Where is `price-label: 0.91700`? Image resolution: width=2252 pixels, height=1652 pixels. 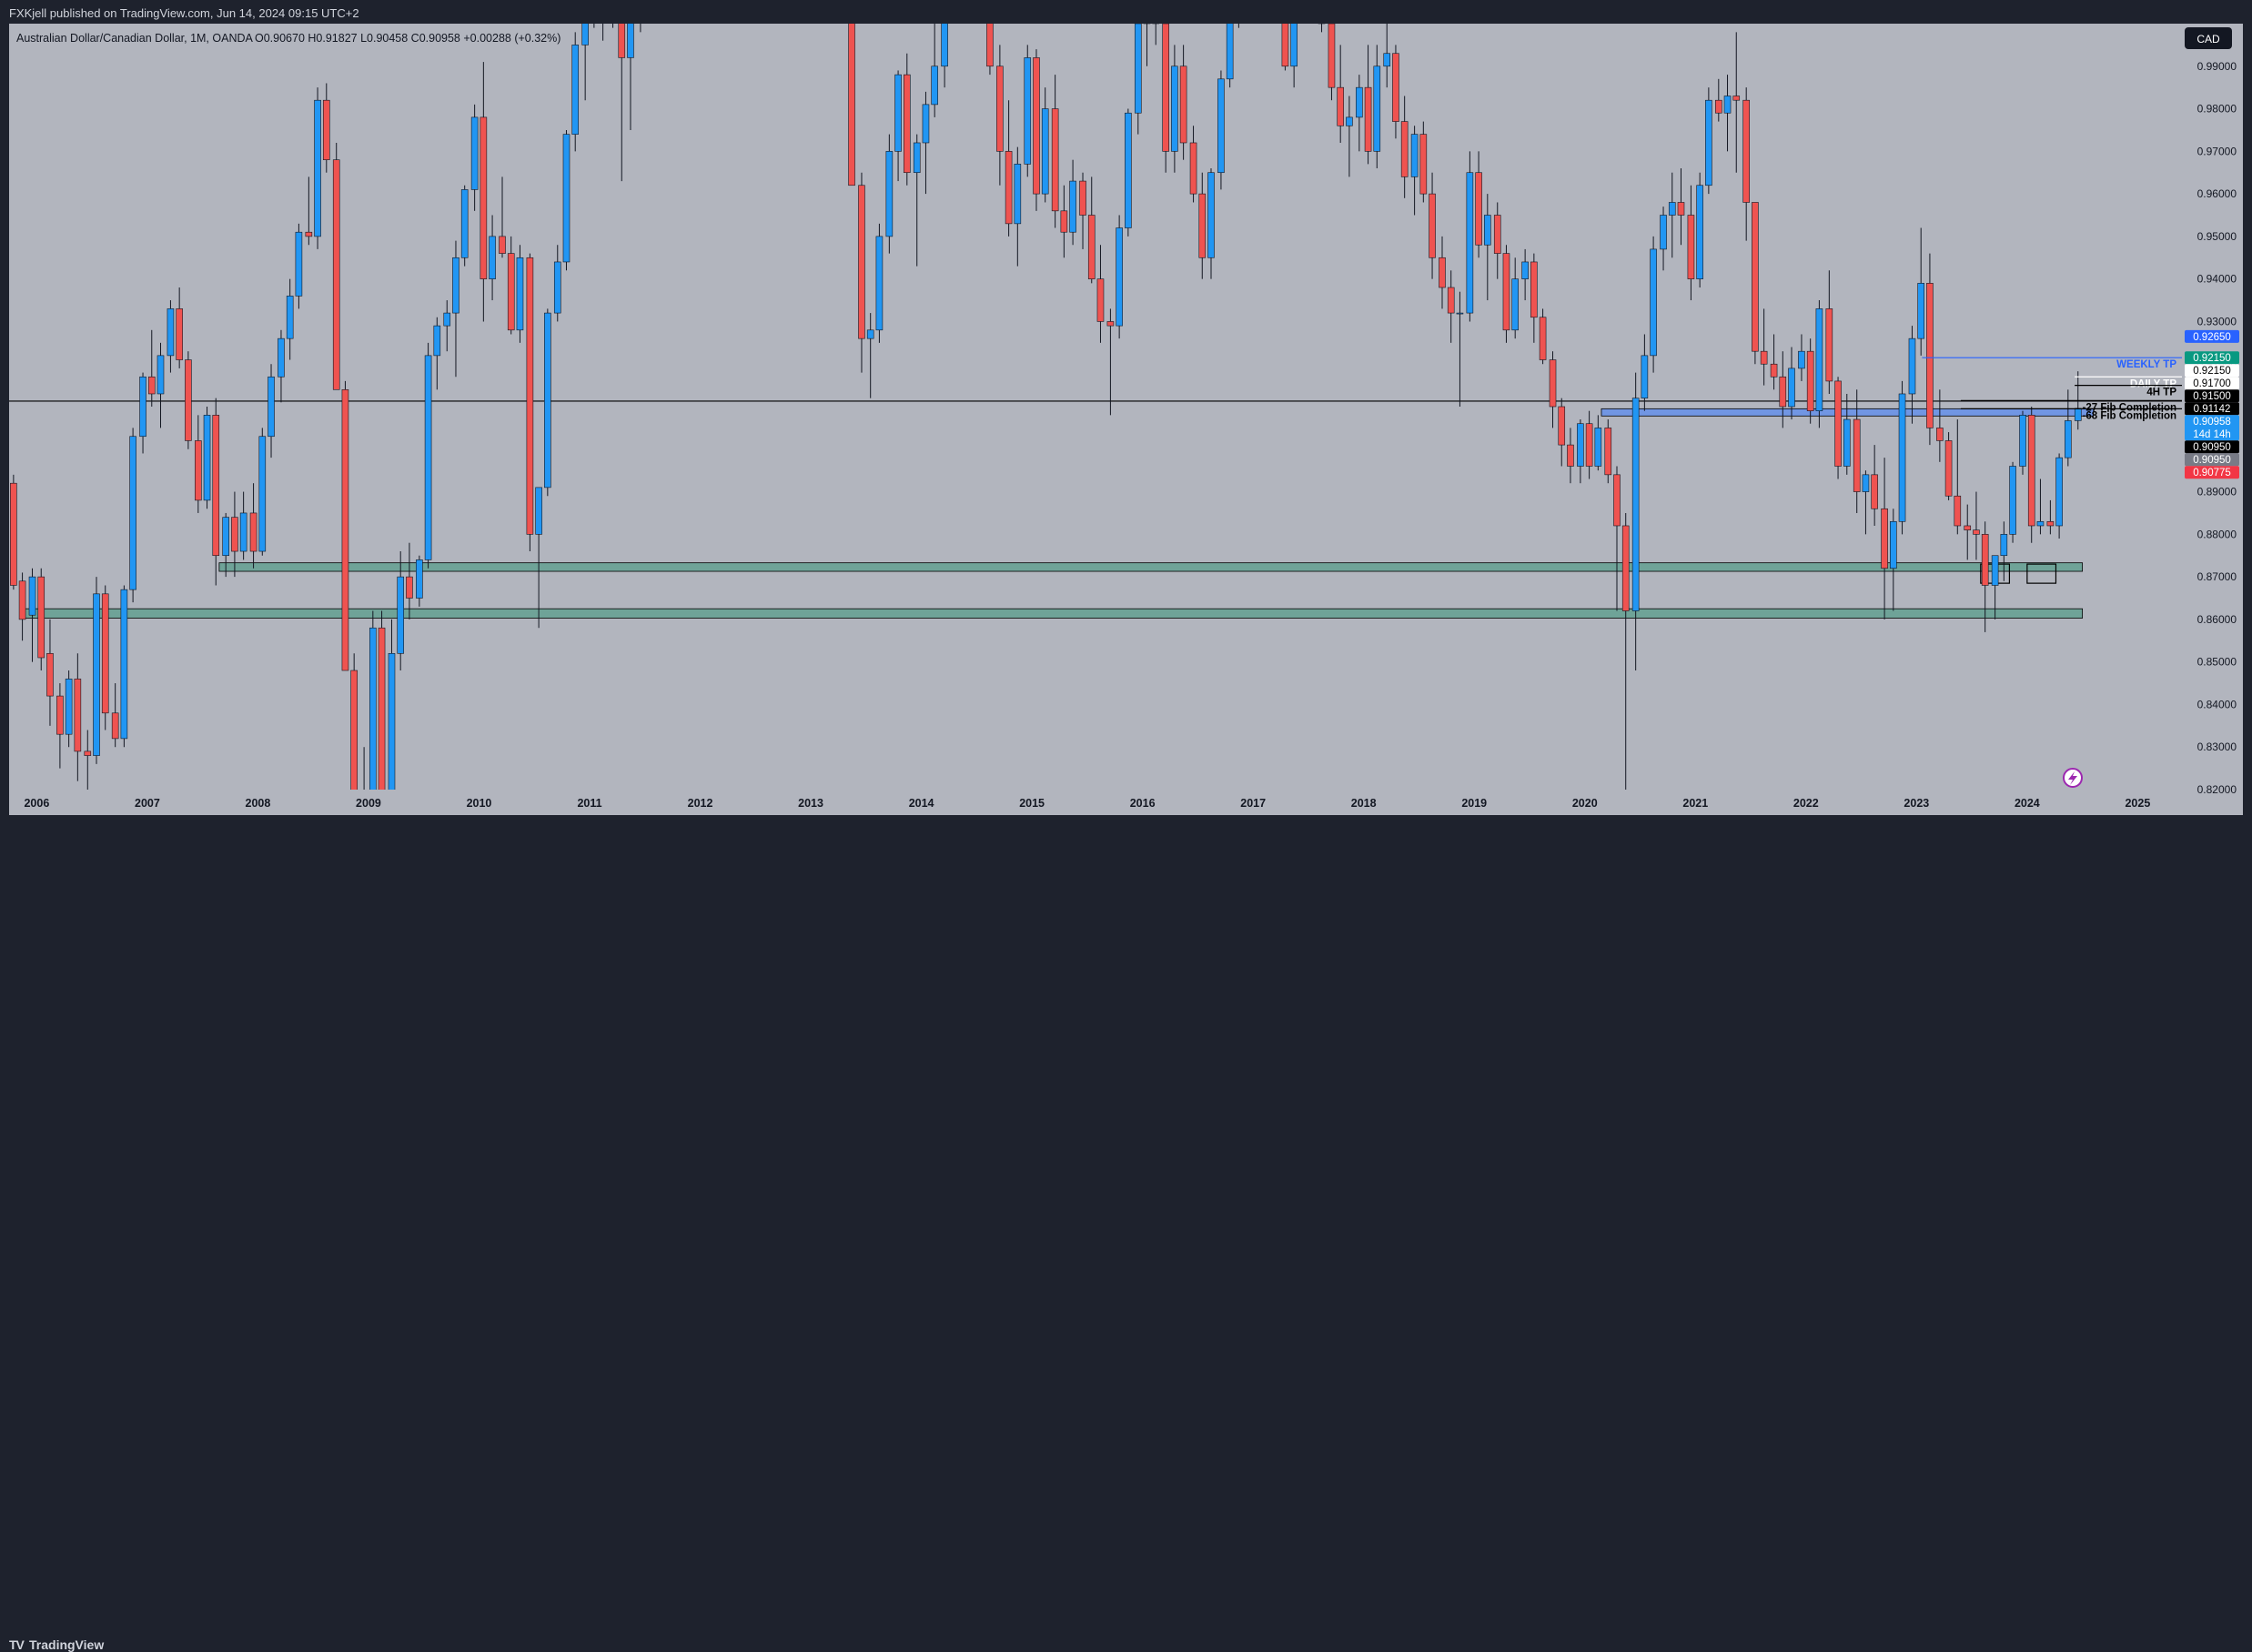 price-label: 0.91700 is located at coordinates (2212, 383).